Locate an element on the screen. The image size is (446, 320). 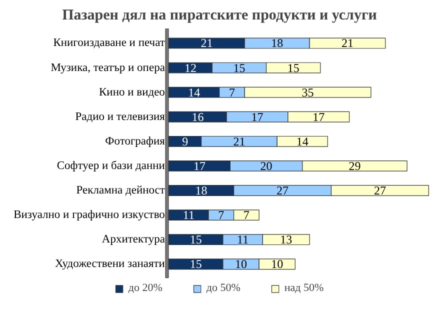
y-tick-label: Рекламна дейност is located at coordinates (120, 190).